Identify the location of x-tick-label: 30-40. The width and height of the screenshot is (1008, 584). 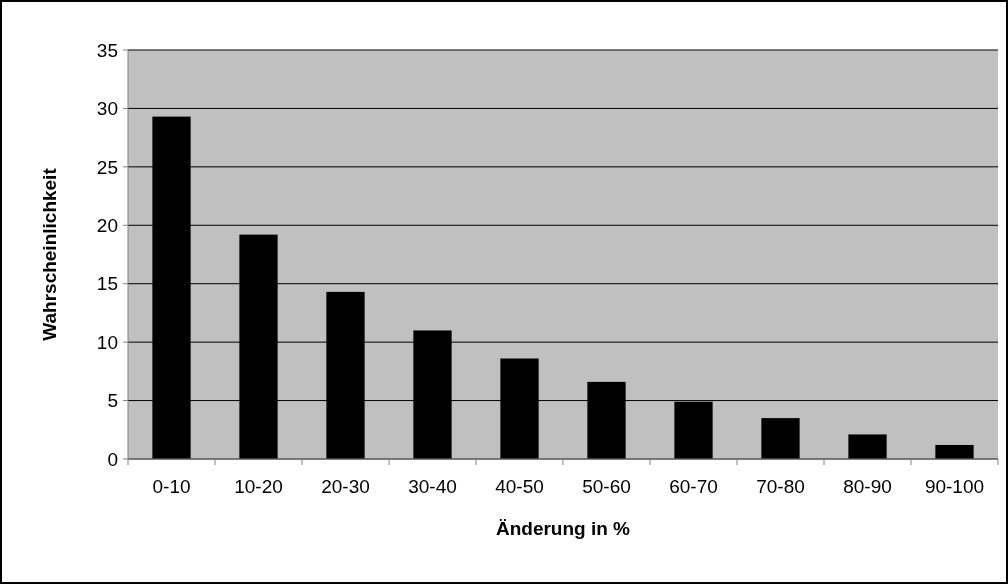
(432, 486).